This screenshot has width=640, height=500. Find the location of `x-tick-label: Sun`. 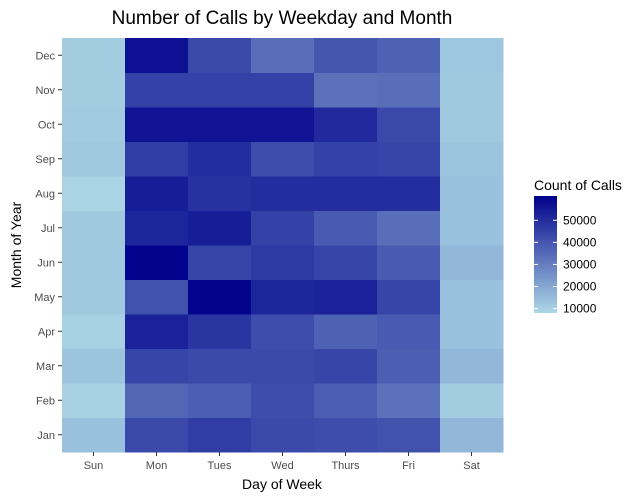

x-tick-label: Sun is located at coordinates (94, 466).